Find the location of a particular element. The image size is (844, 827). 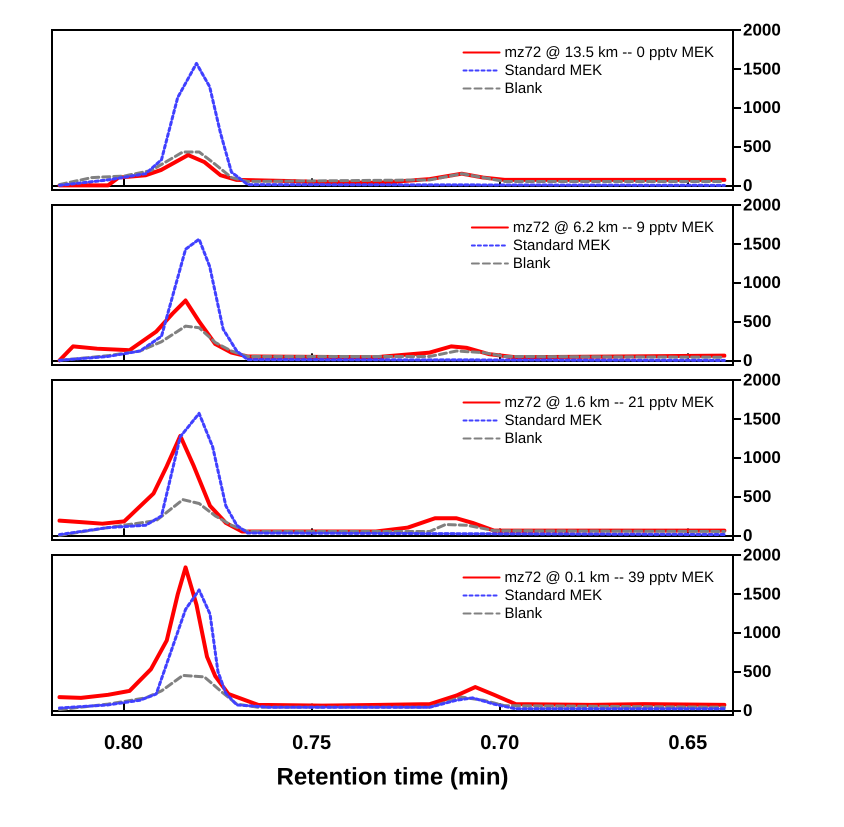

legend-label: mz72 @ 13.5 km -- 0 pptv MEK is located at coordinates (609, 52).